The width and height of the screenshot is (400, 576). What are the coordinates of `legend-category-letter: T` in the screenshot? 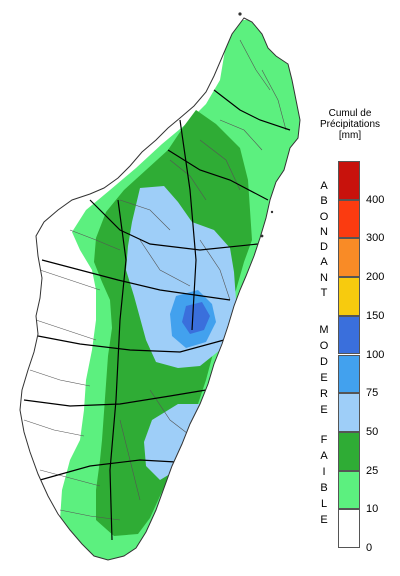 It's located at (324, 293).